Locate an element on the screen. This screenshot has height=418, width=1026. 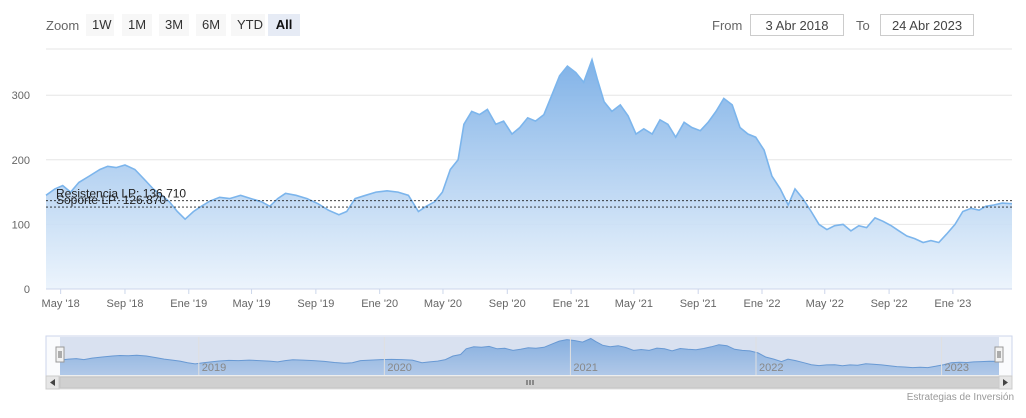
x-tick-label: May '20 is located at coordinates (443, 304).